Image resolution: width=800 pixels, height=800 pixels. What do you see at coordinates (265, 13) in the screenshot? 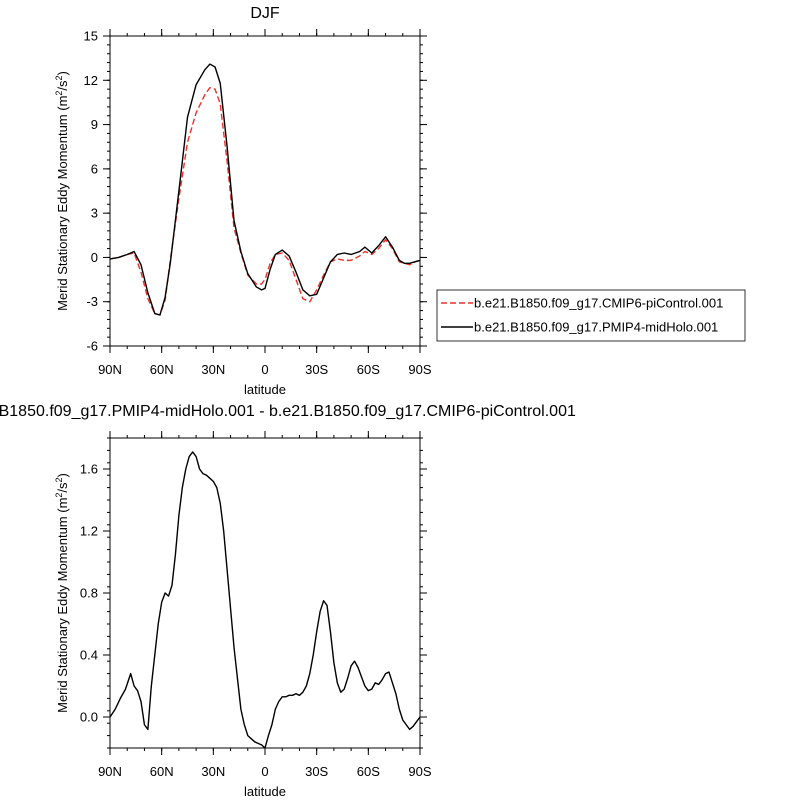
I see `chart-title: DJF` at bounding box center [265, 13].